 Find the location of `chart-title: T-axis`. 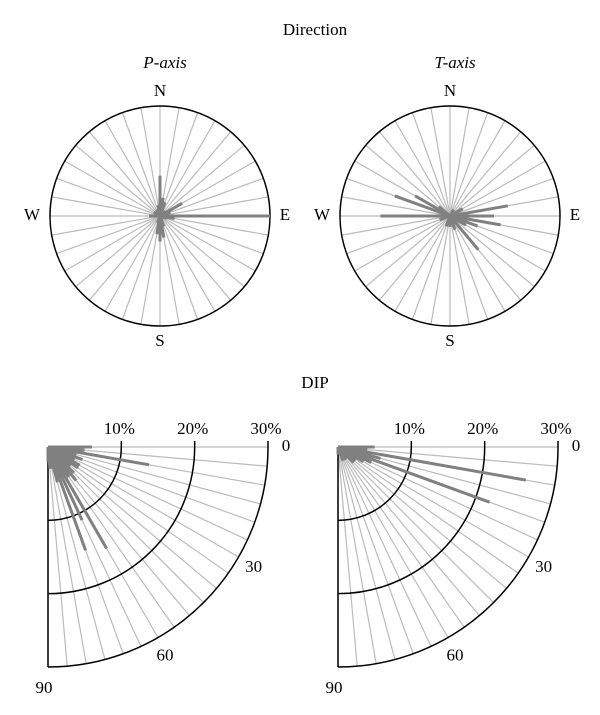

chart-title: T-axis is located at coordinates (455, 62).